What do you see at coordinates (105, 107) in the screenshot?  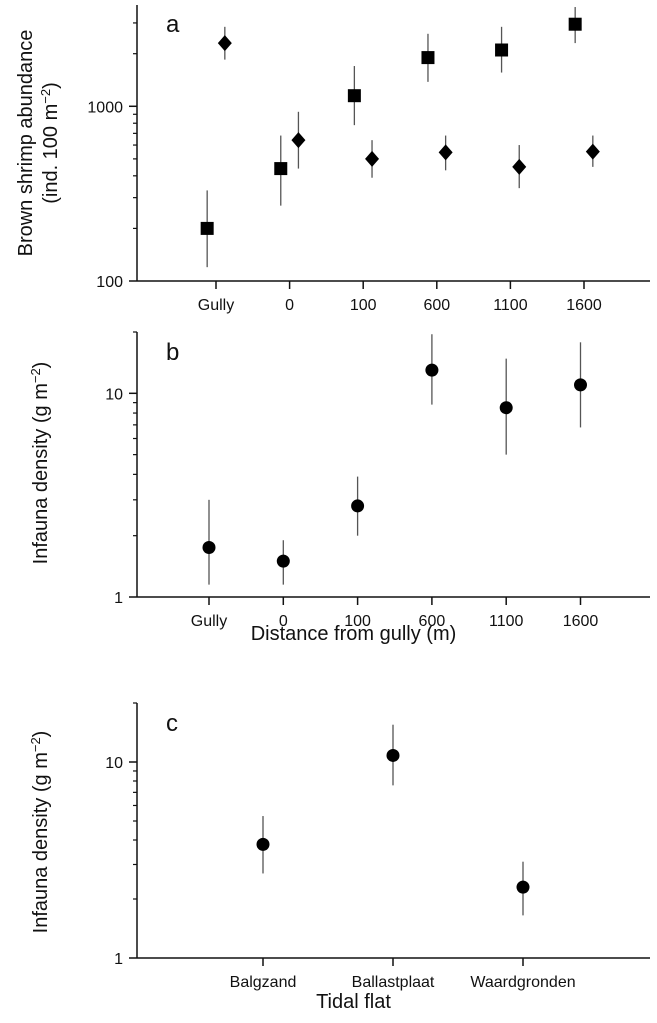 I see `y-tick-label: 1000` at bounding box center [105, 107].